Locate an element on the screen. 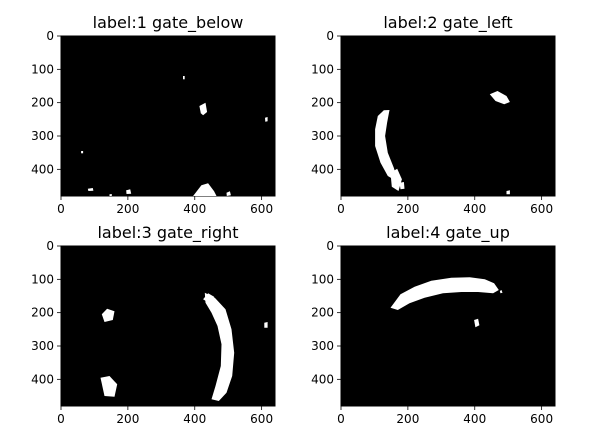 This screenshot has height=439, width=603. mask-dot-arc-right is located at coordinates (501, 292).